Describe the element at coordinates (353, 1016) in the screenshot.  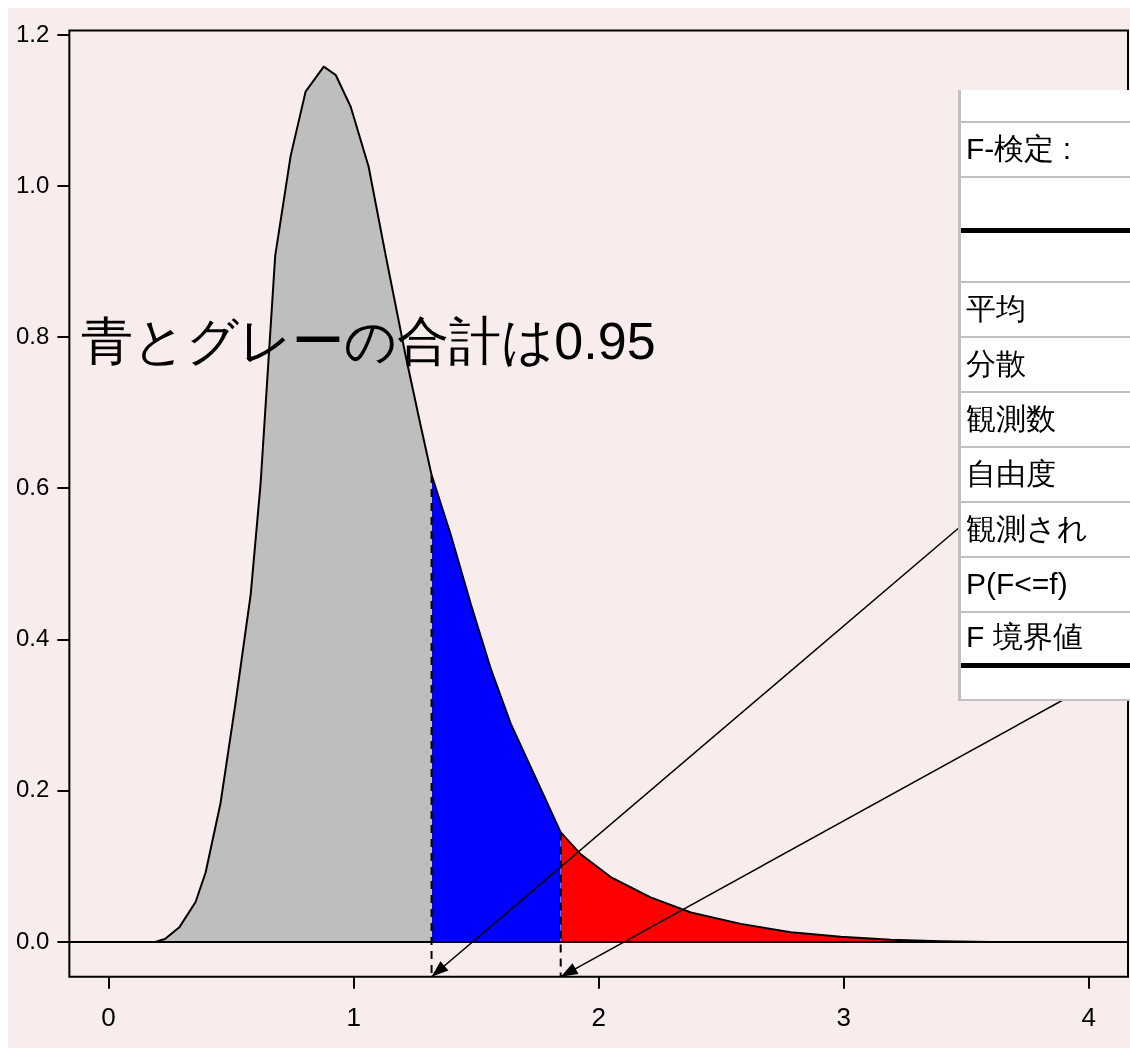
I see `x-tick-label: 1` at that location.